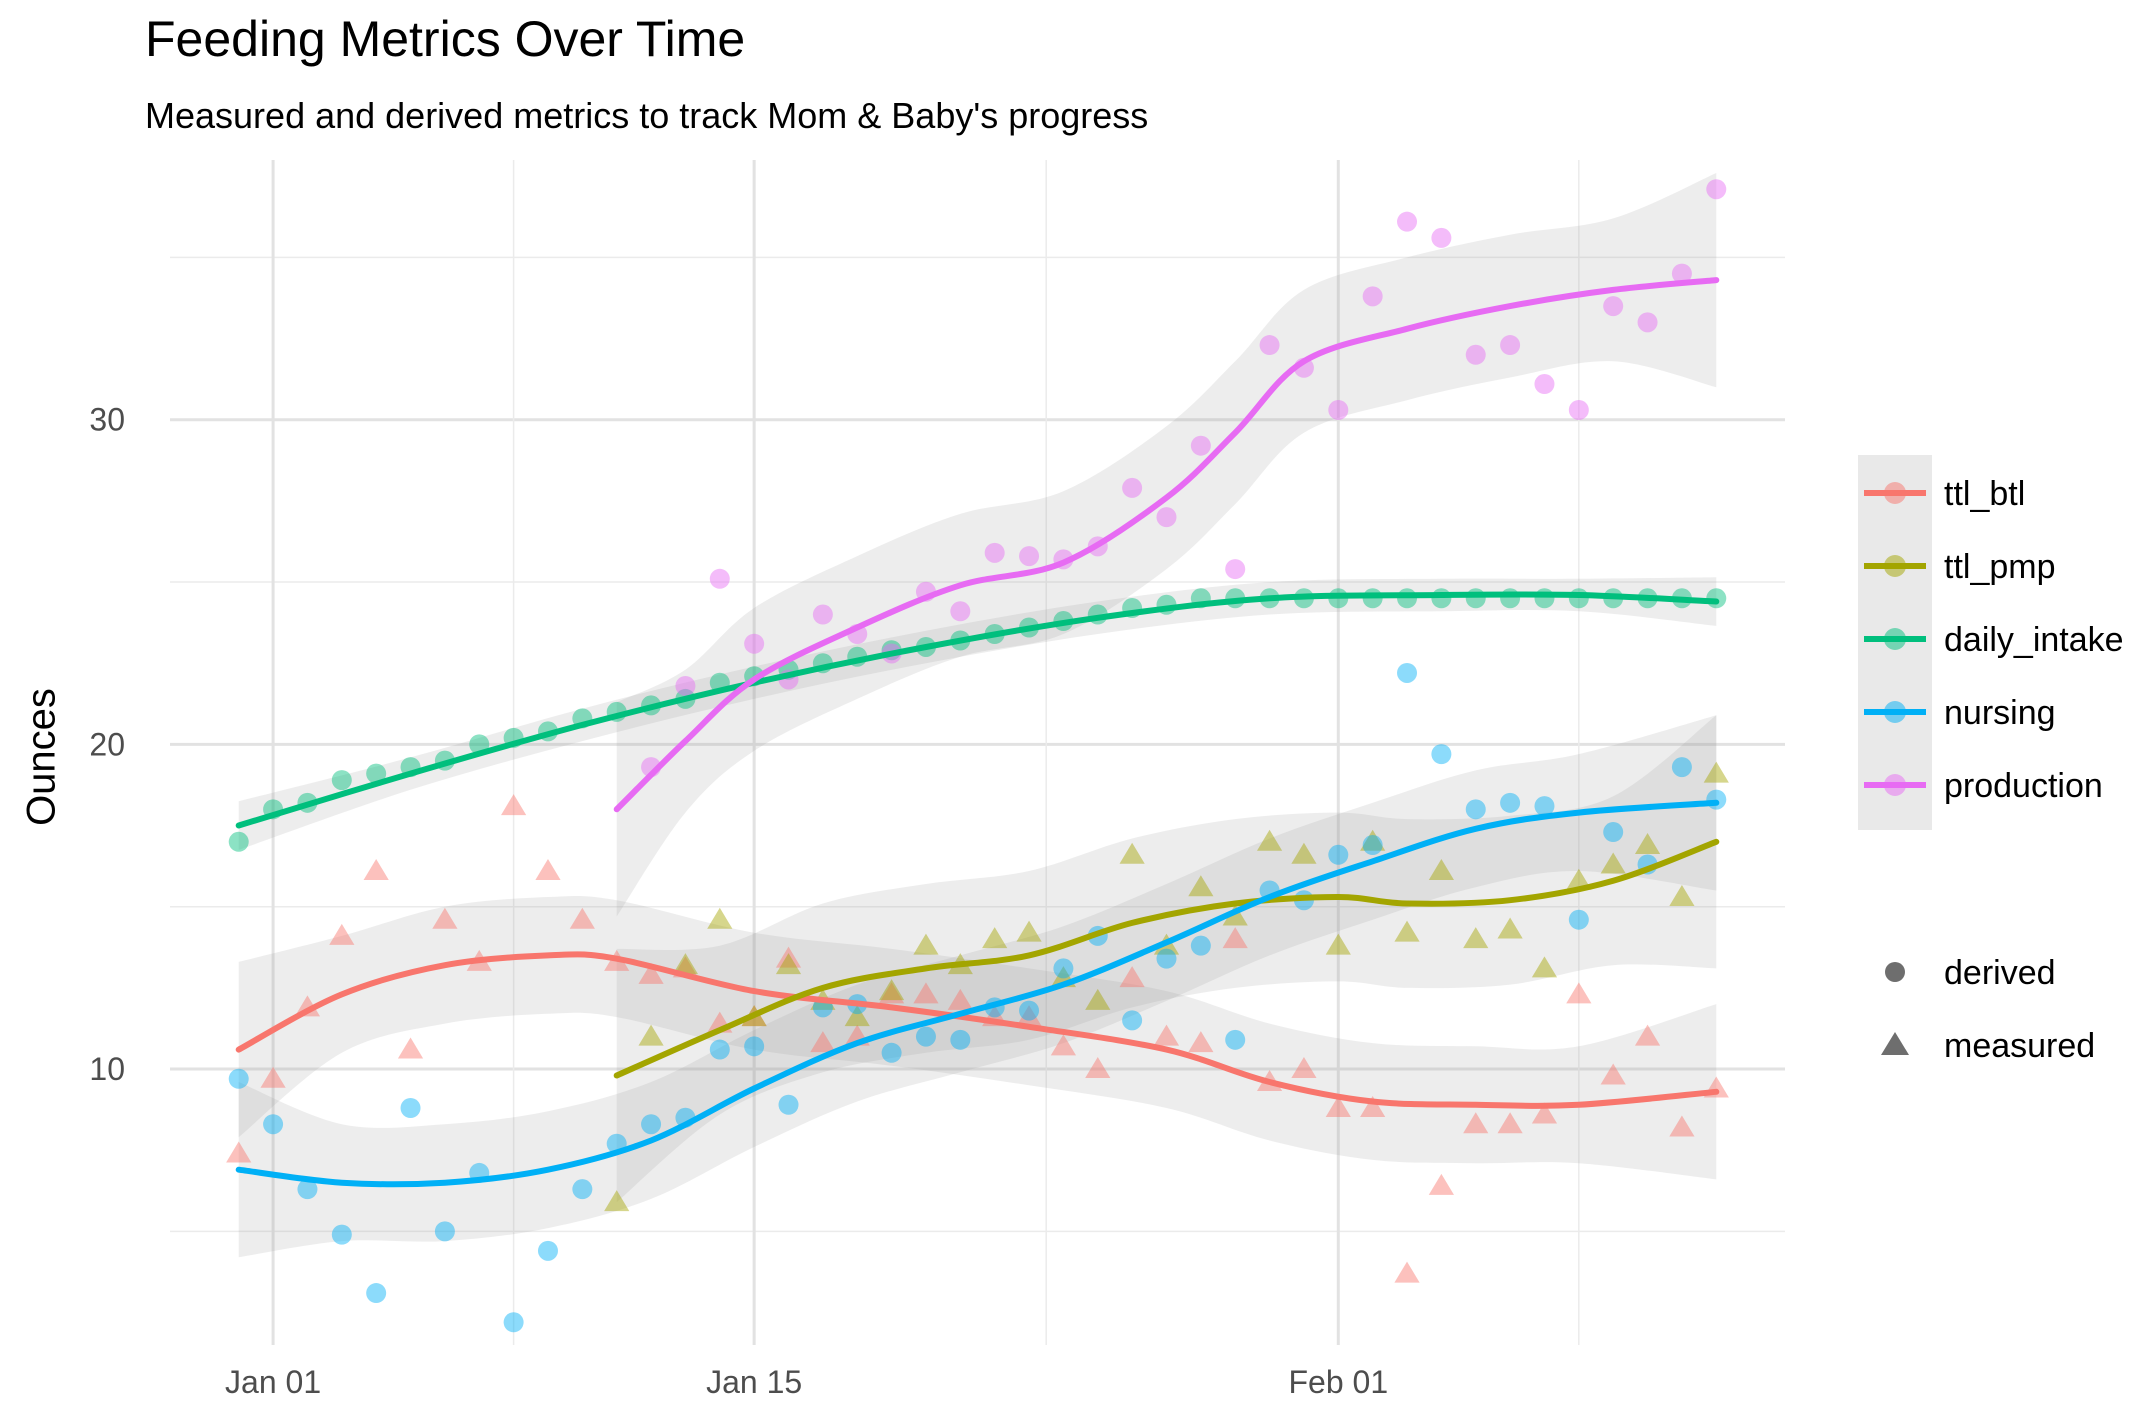 The width and height of the screenshot is (2150, 1406). Describe the element at coordinates (2023, 786) in the screenshot. I see `legend-label-production: production` at that location.